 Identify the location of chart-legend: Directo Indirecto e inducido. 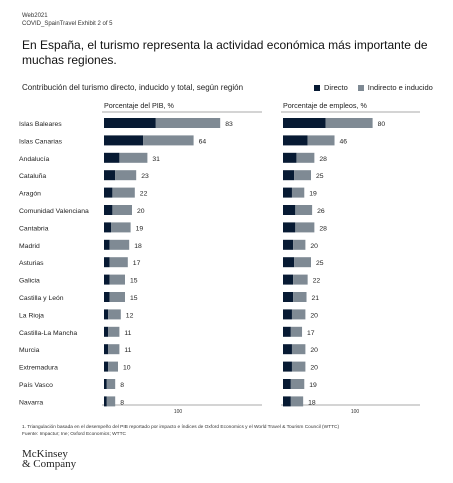
(373, 87).